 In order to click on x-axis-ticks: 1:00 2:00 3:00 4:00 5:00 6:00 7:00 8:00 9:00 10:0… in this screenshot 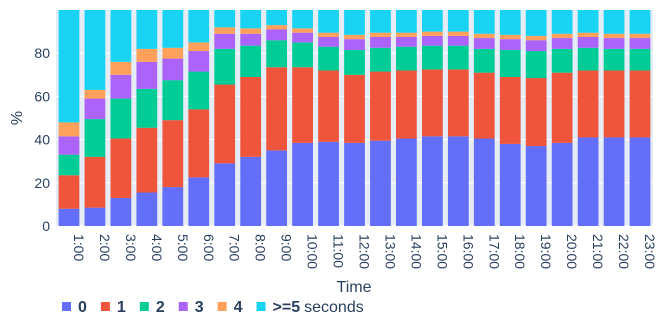, I will do `click(364, 251)`.